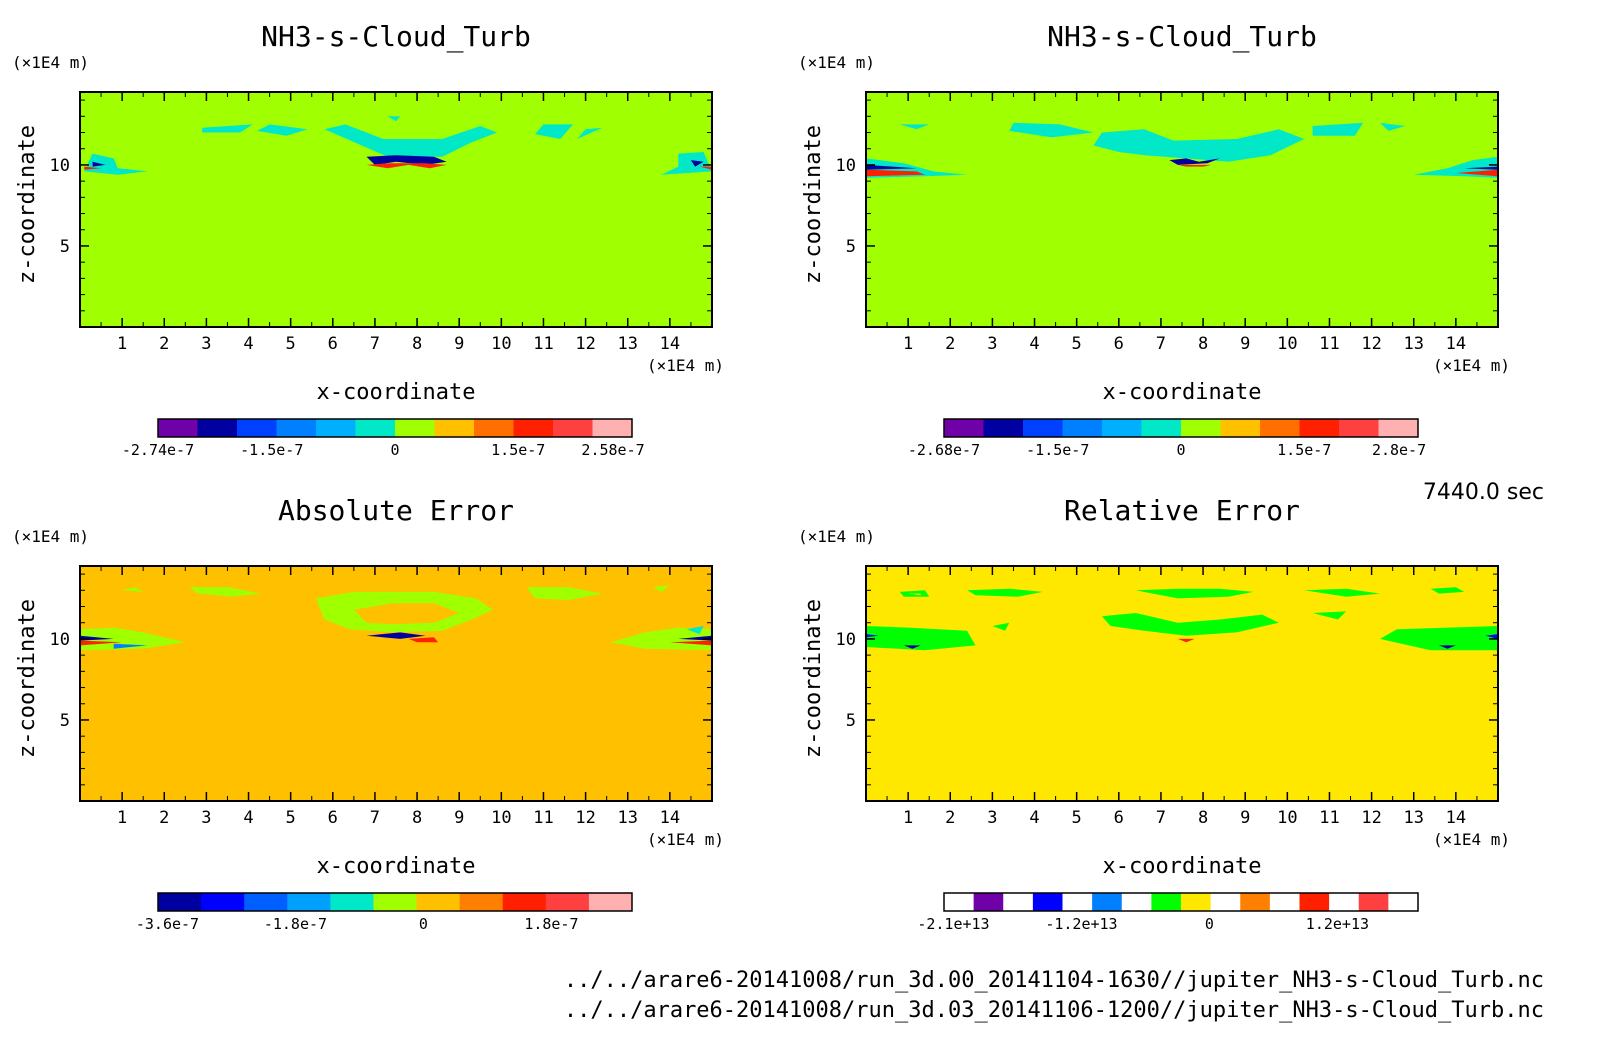 This screenshot has height=1054, width=1604. What do you see at coordinates (271, 450) in the screenshot?
I see `colorbar-label: -1.5e-7` at bounding box center [271, 450].